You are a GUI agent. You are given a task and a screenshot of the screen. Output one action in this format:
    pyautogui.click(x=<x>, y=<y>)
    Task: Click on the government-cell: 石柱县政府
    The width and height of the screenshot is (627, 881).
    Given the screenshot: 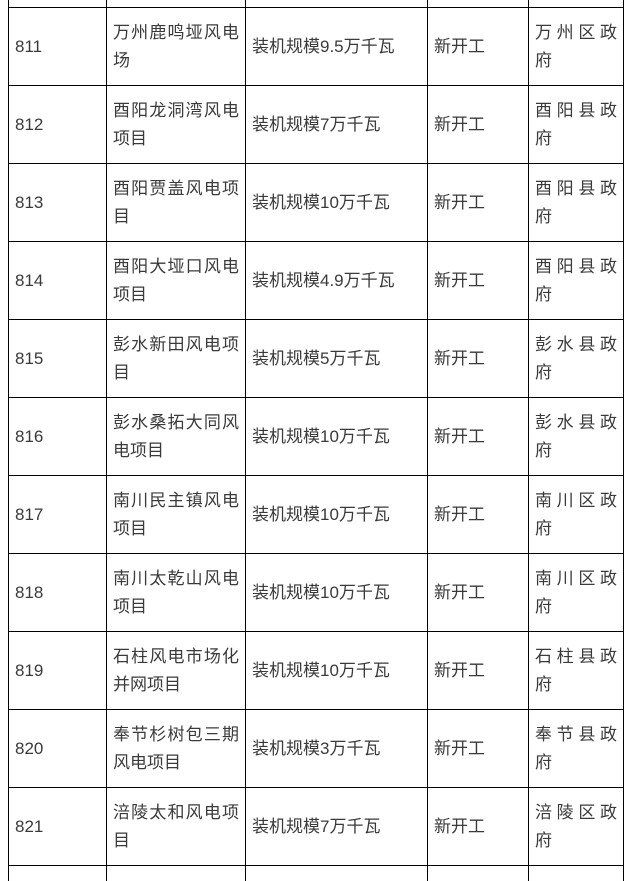 What is the action you would take?
    pyautogui.click(x=576, y=670)
    